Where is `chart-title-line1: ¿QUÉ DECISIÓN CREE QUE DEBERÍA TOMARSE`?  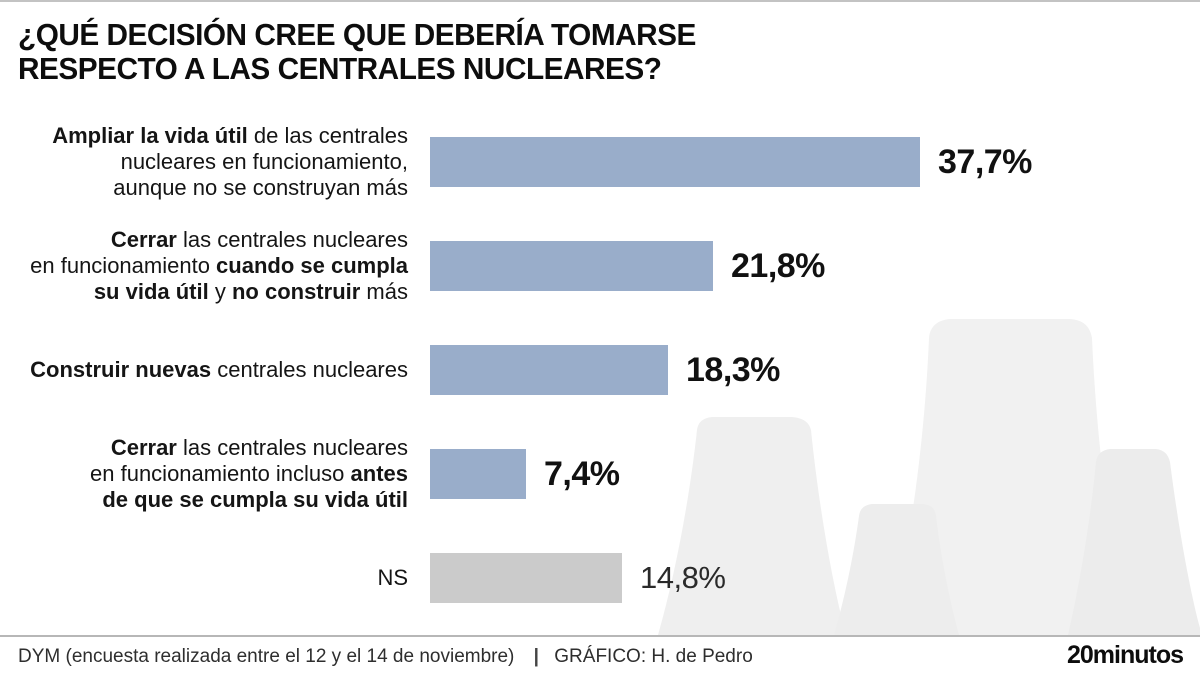 chart-title-line1: ¿QUÉ DECISIÓN CREE QUE DEBERÍA TOMARSE is located at coordinates (357, 34).